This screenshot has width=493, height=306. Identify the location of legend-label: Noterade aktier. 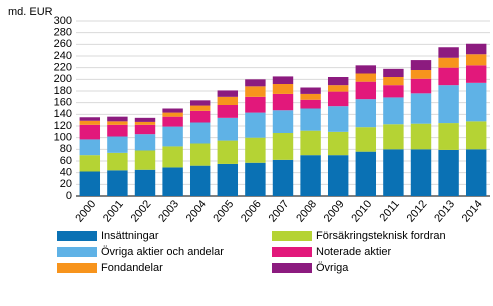
(354, 252).